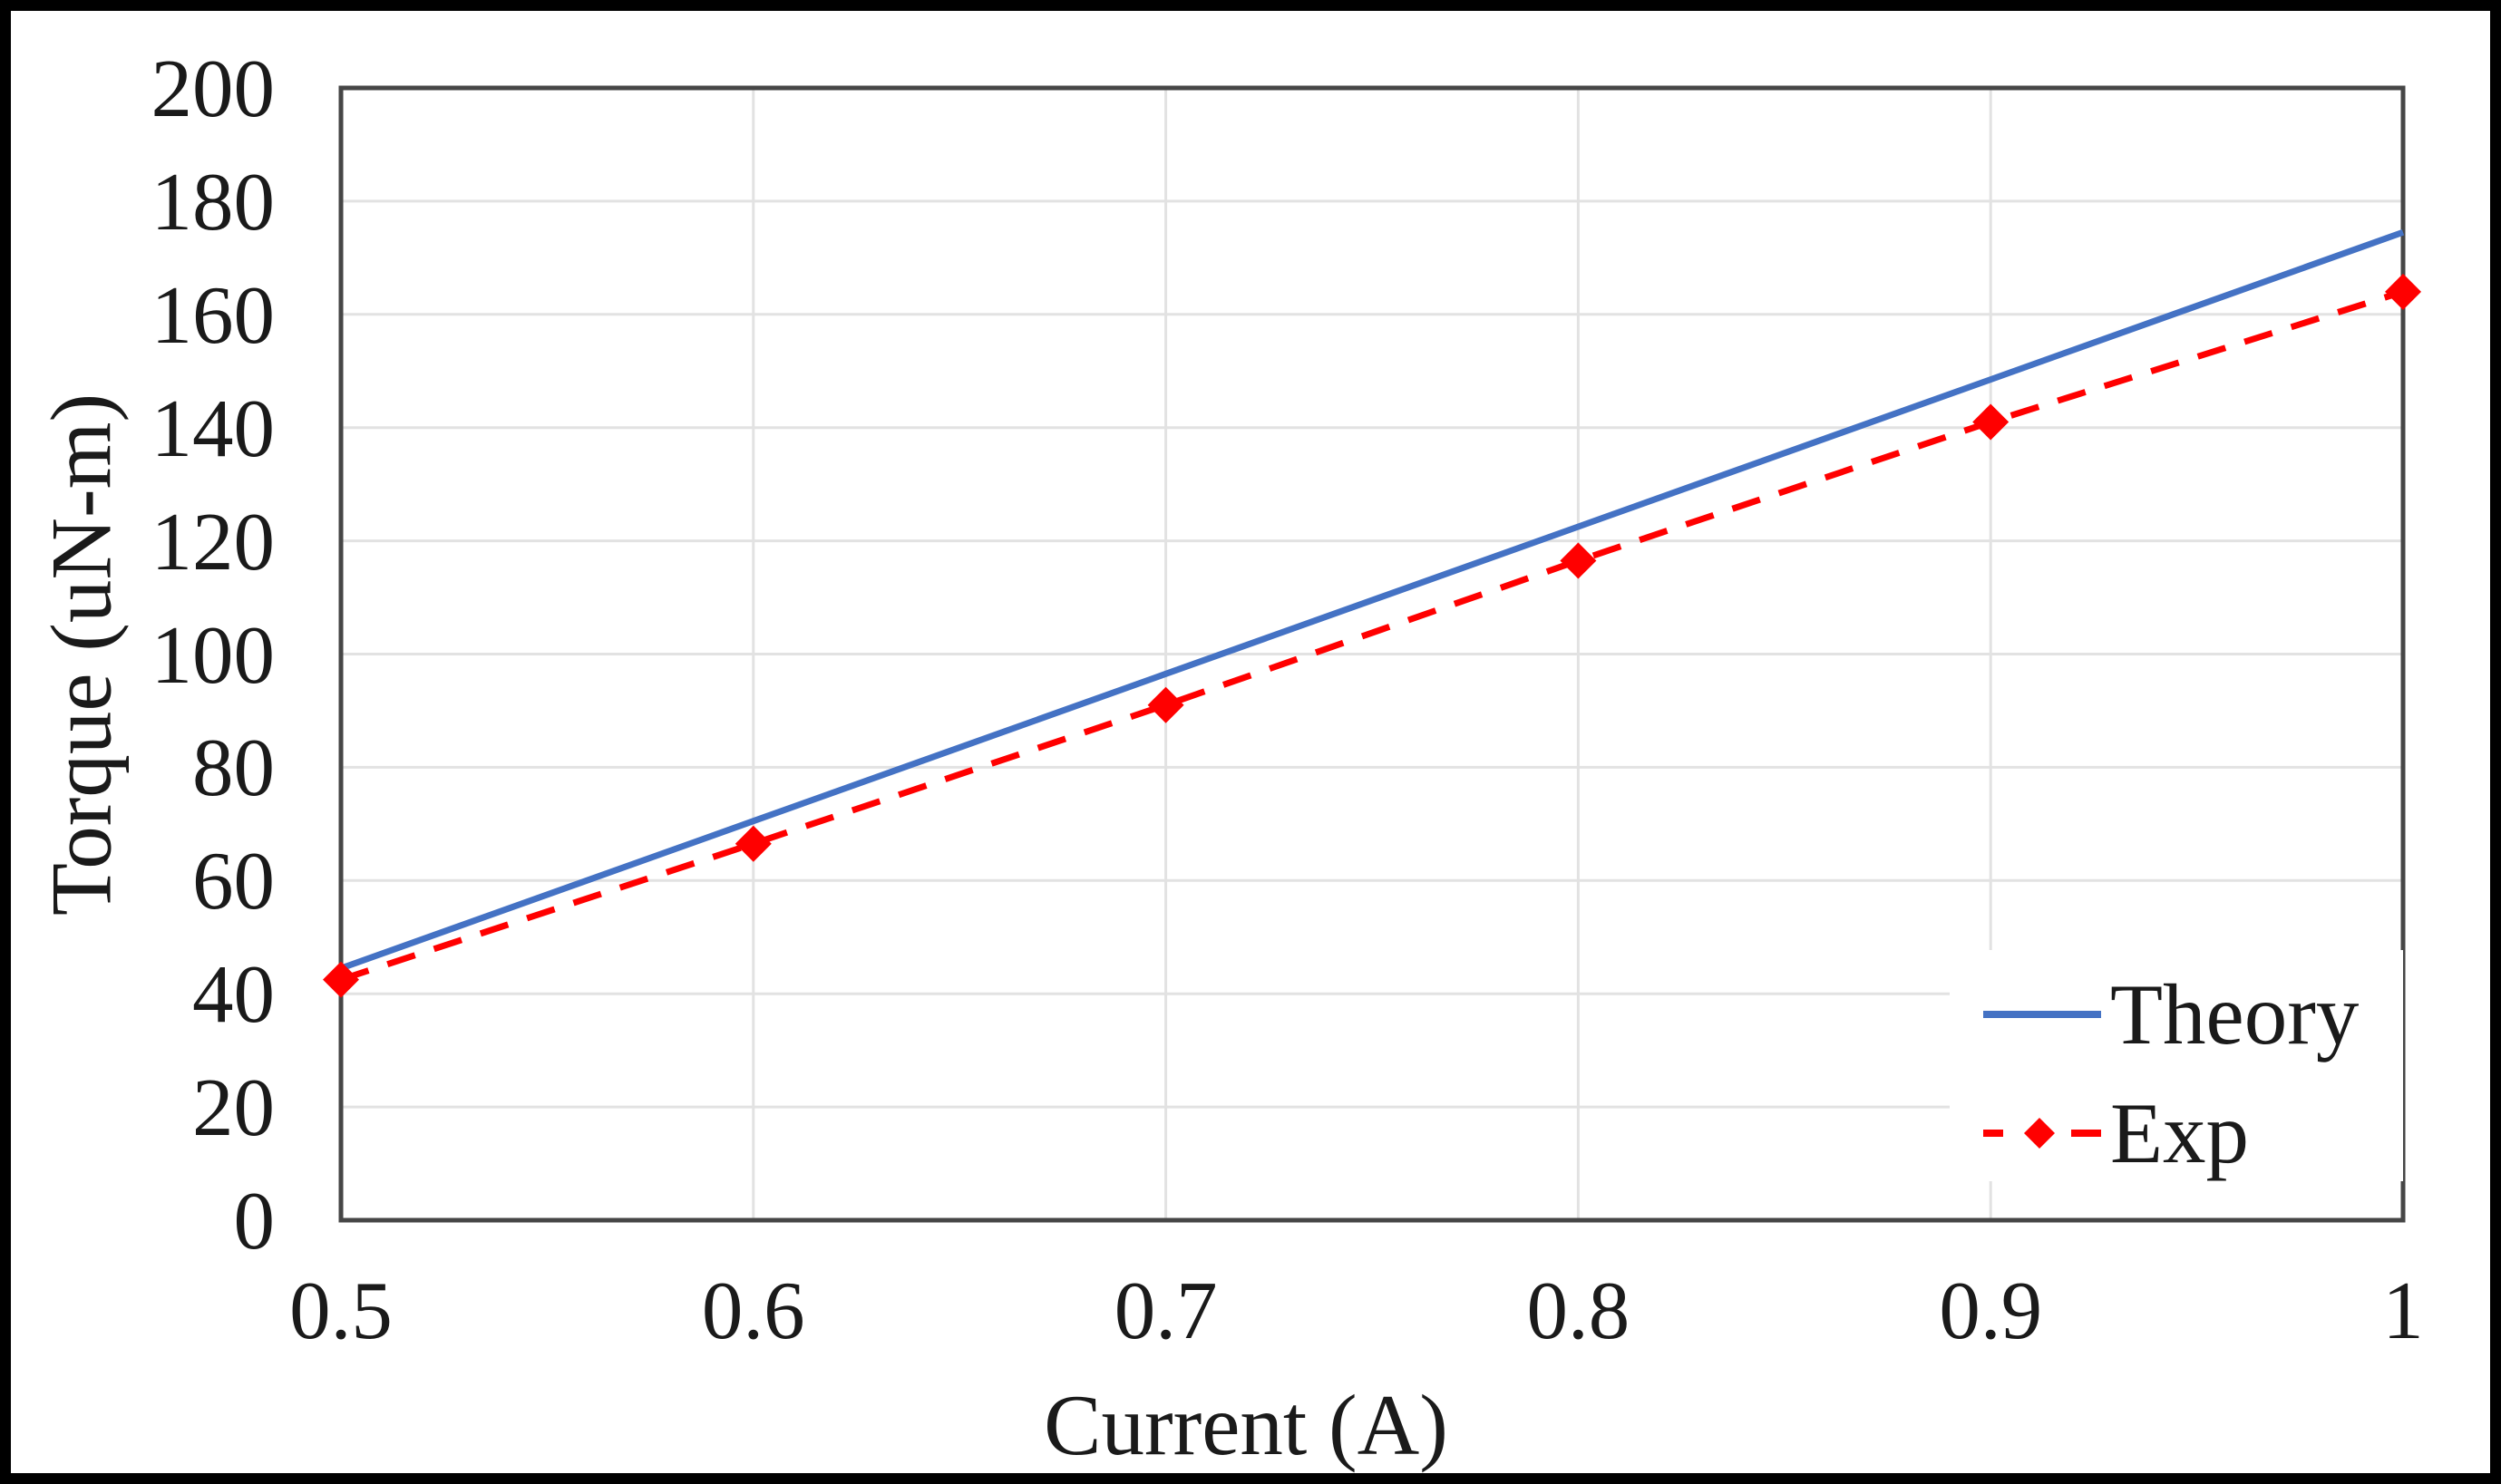 The image size is (2501, 1484). What do you see at coordinates (753, 1310) in the screenshot?
I see `x-tick-label: 0.6` at bounding box center [753, 1310].